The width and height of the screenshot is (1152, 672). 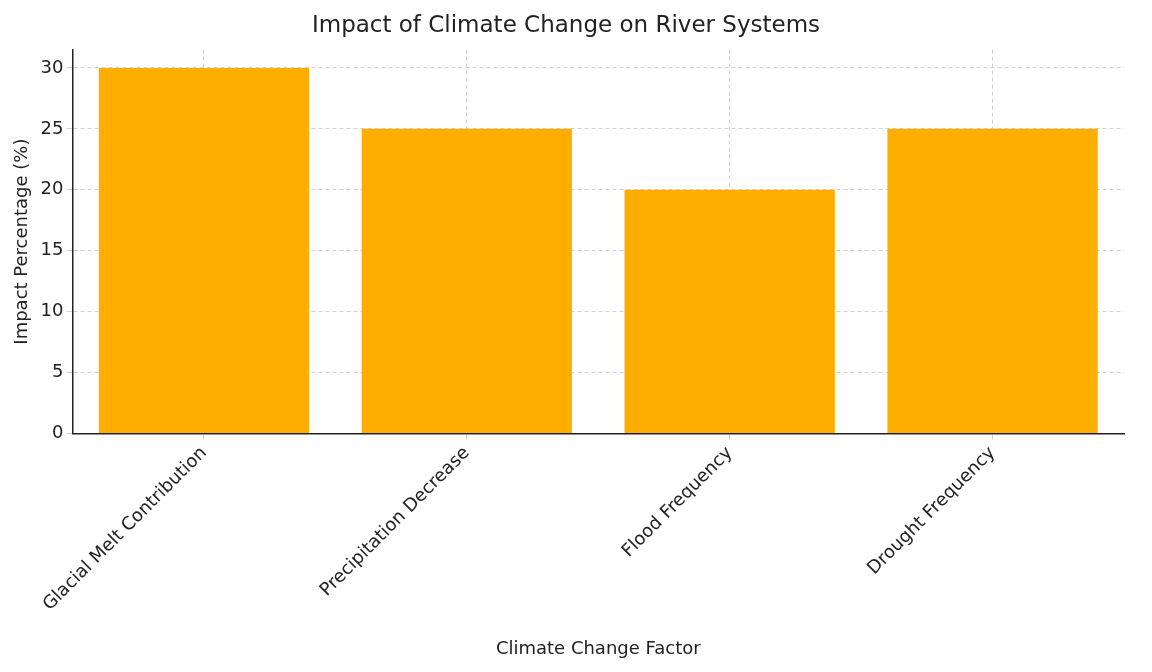 What do you see at coordinates (598, 647) in the screenshot?
I see `x-axis-title: Climate Change Factor` at bounding box center [598, 647].